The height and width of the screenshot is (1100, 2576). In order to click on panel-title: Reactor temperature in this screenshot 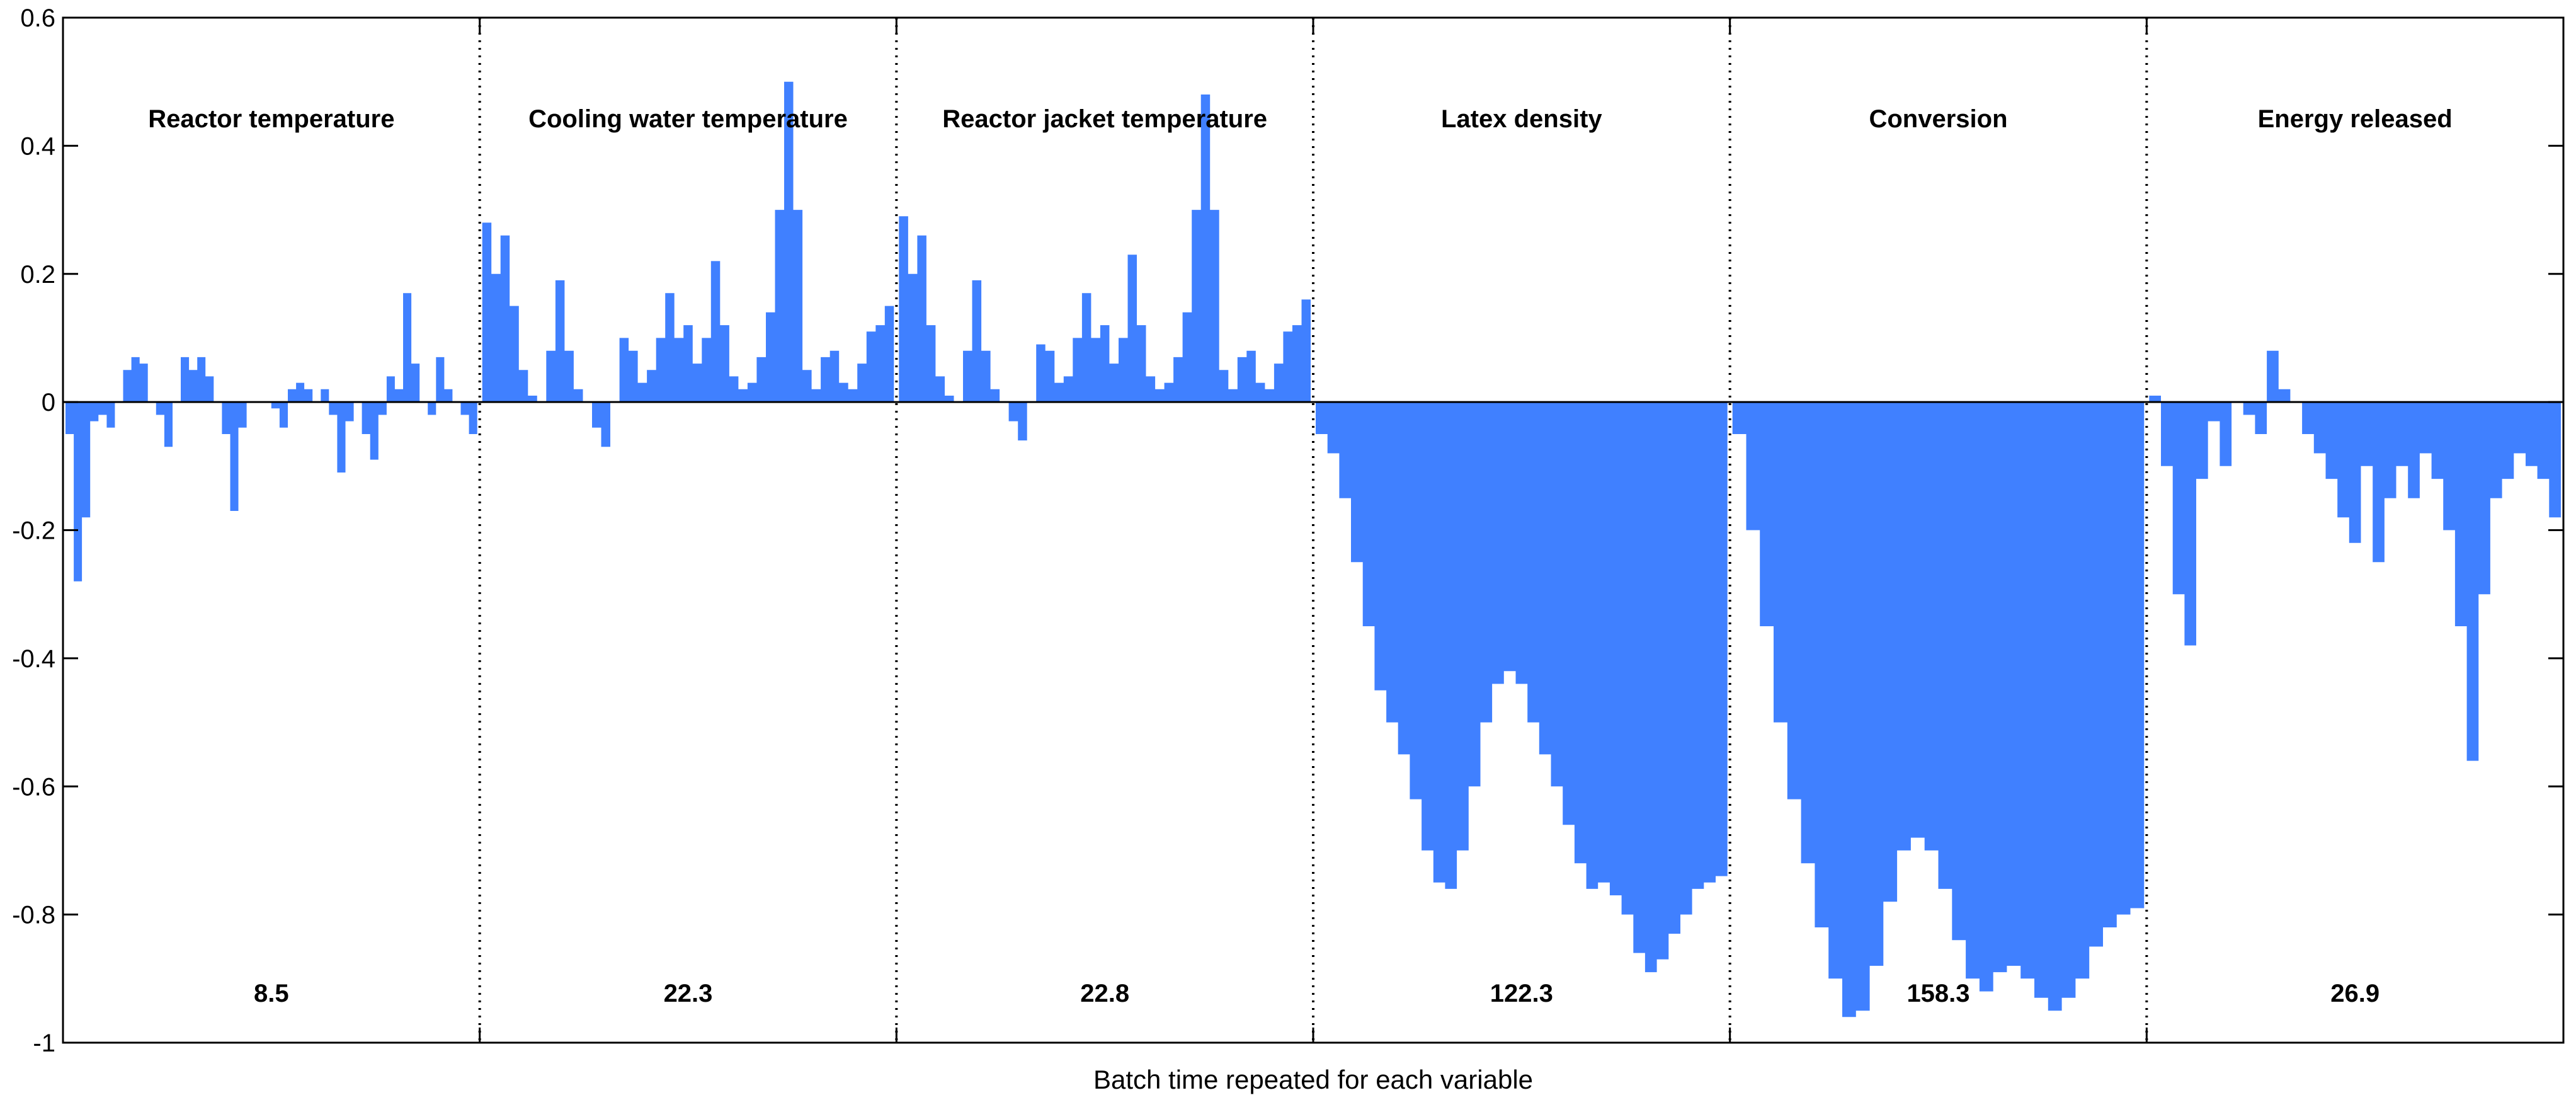, I will do `click(271, 119)`.